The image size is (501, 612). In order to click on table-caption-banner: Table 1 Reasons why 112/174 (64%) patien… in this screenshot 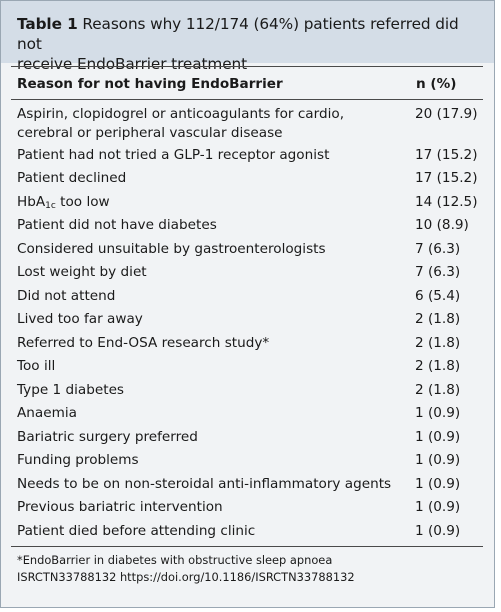, I will do `click(247, 37)`.